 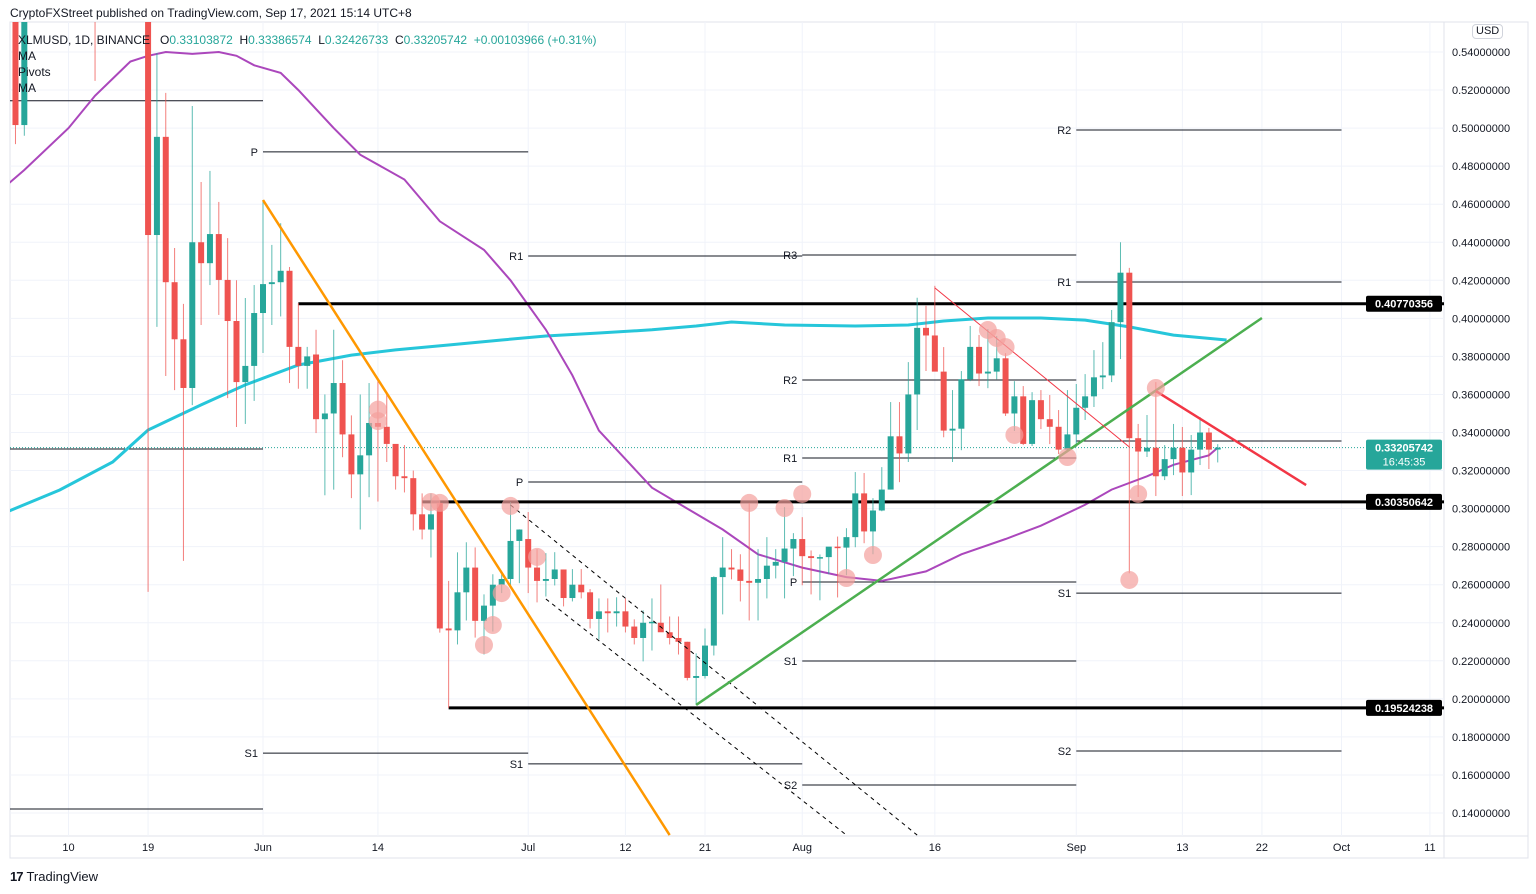 I want to click on indicator-pivots: Pivots, so click(x=34, y=72).